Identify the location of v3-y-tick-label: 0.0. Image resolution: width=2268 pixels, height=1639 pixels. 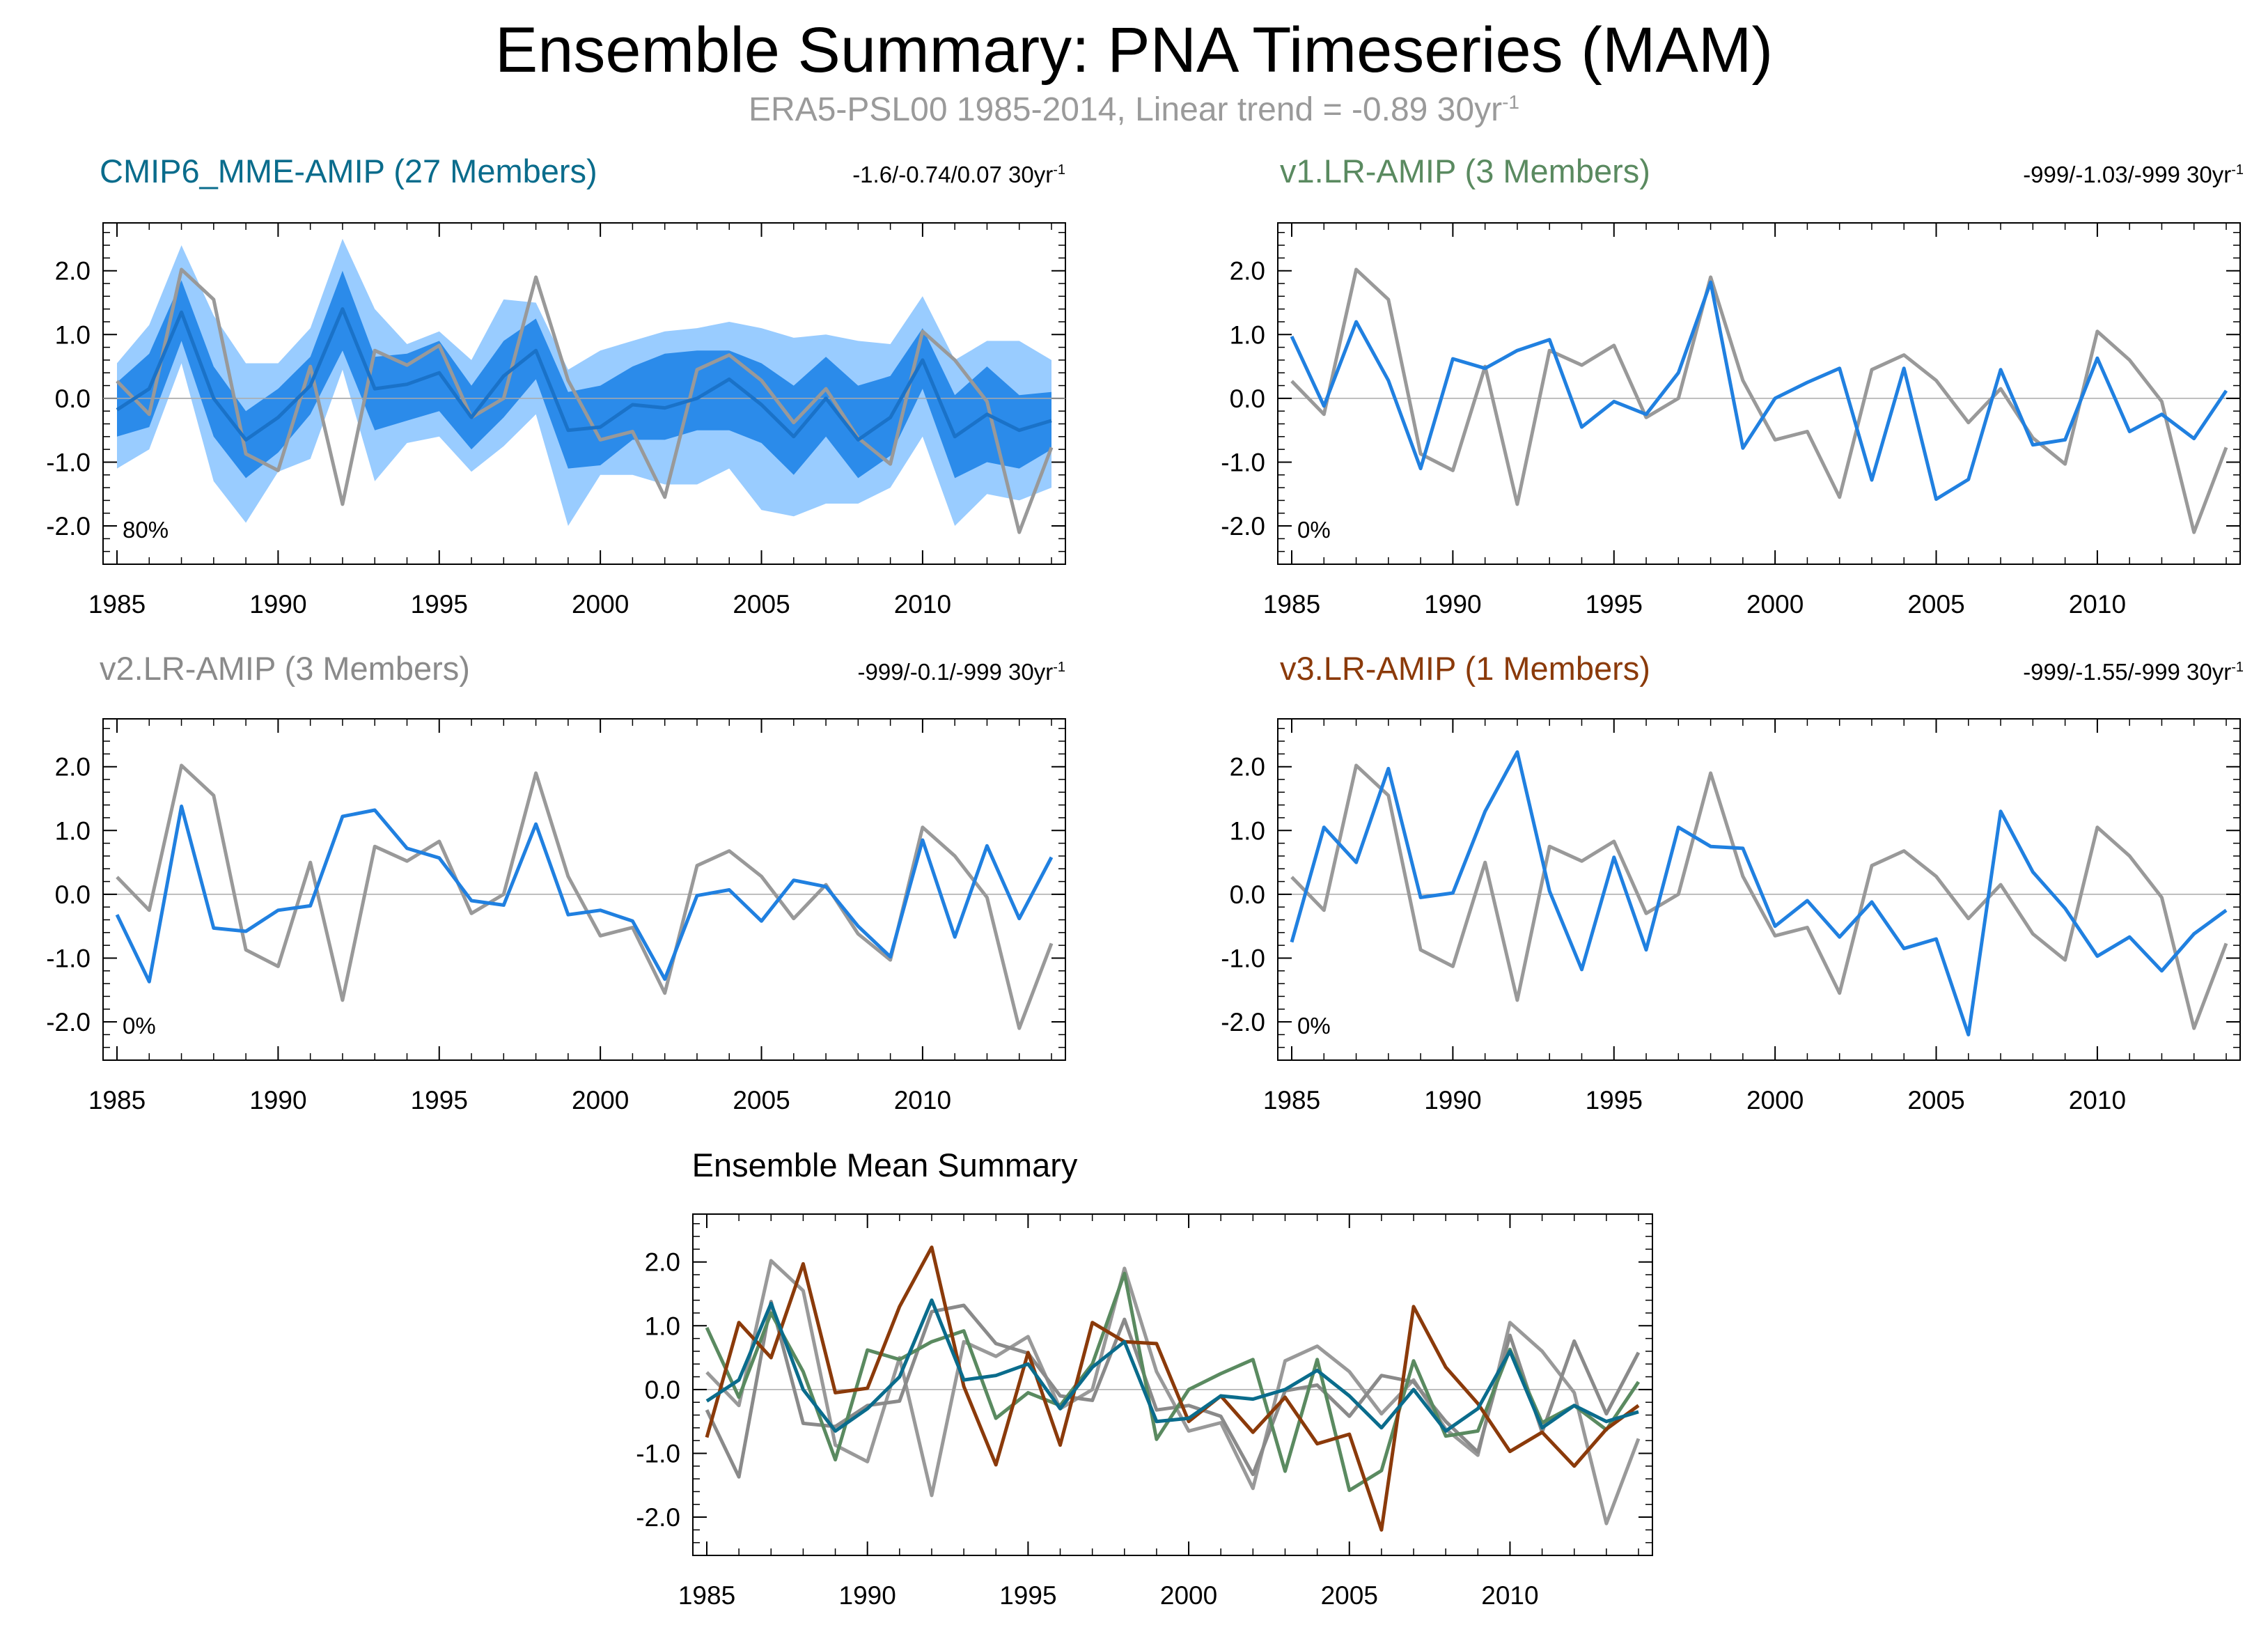
(1247, 894).